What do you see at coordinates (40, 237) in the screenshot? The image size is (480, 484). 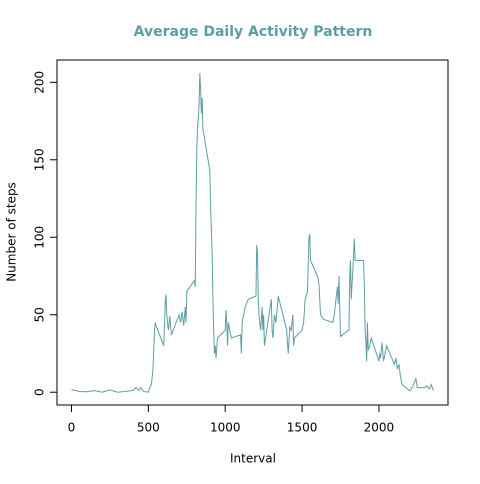 I see `y-tick-label: 100` at bounding box center [40, 237].